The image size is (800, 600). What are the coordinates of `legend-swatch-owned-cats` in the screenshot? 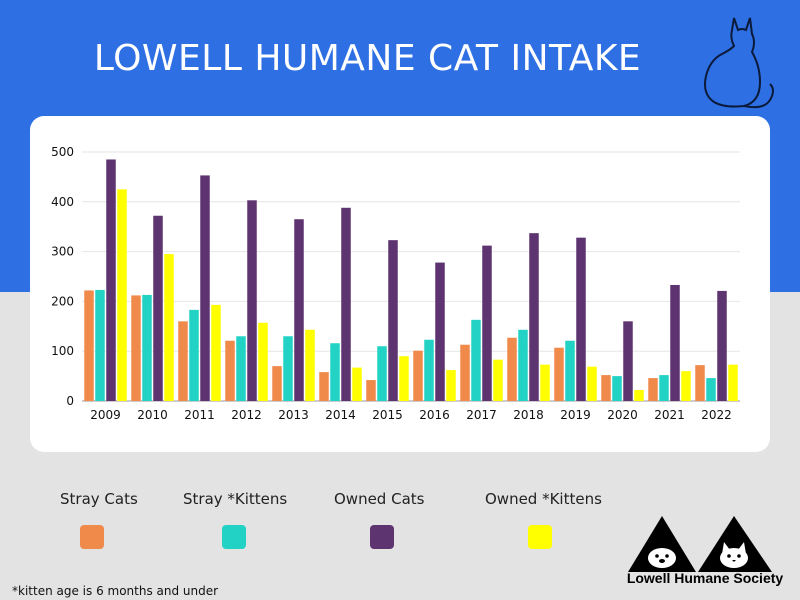 It's located at (382, 537).